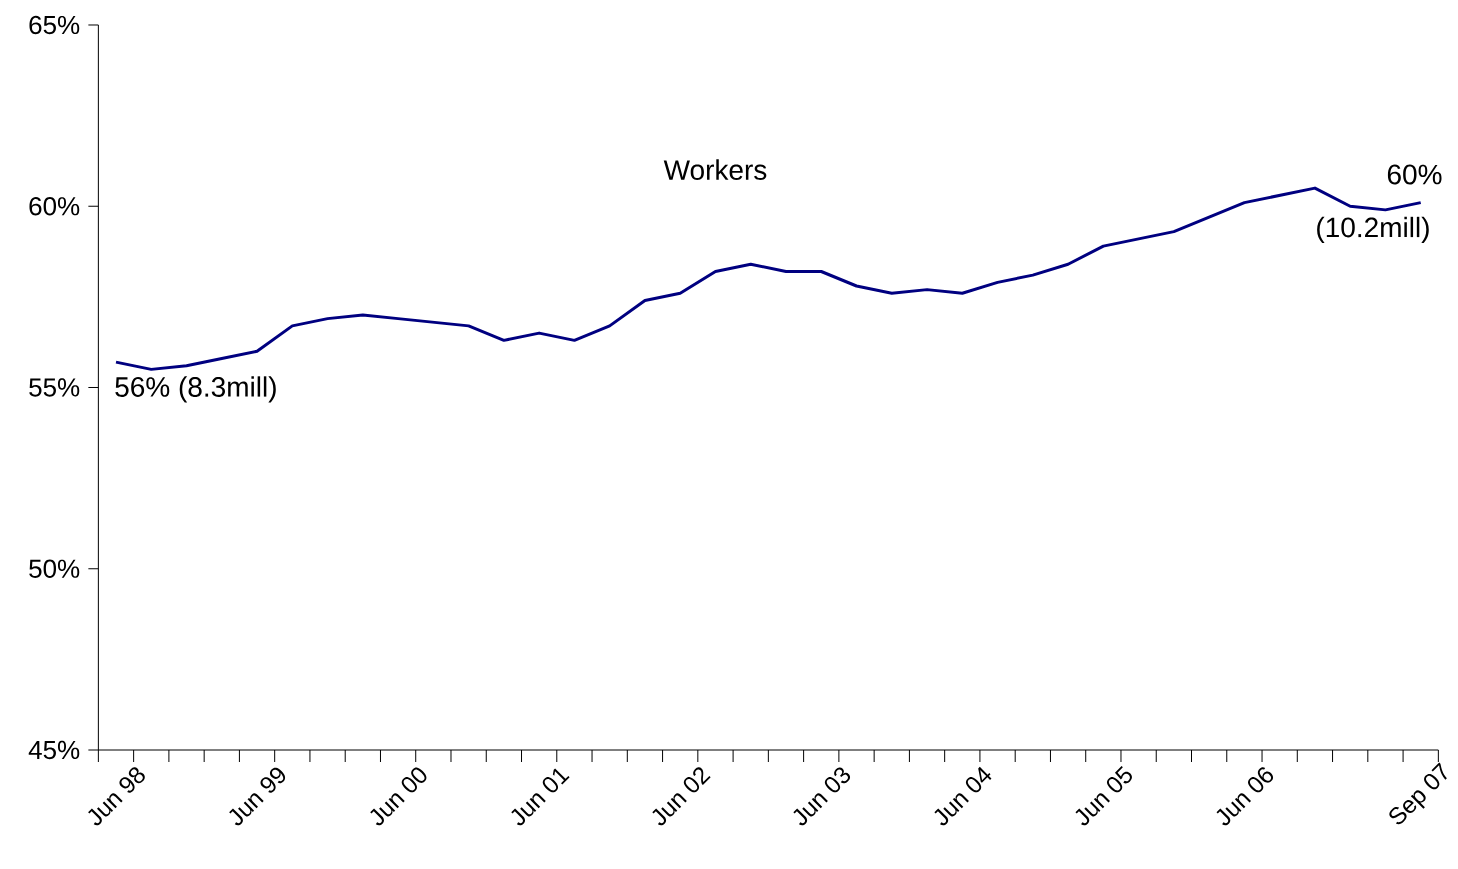 This screenshot has width=1458, height=869. What do you see at coordinates (963, 796) in the screenshot?
I see `x-tick-label: Jun 04` at bounding box center [963, 796].